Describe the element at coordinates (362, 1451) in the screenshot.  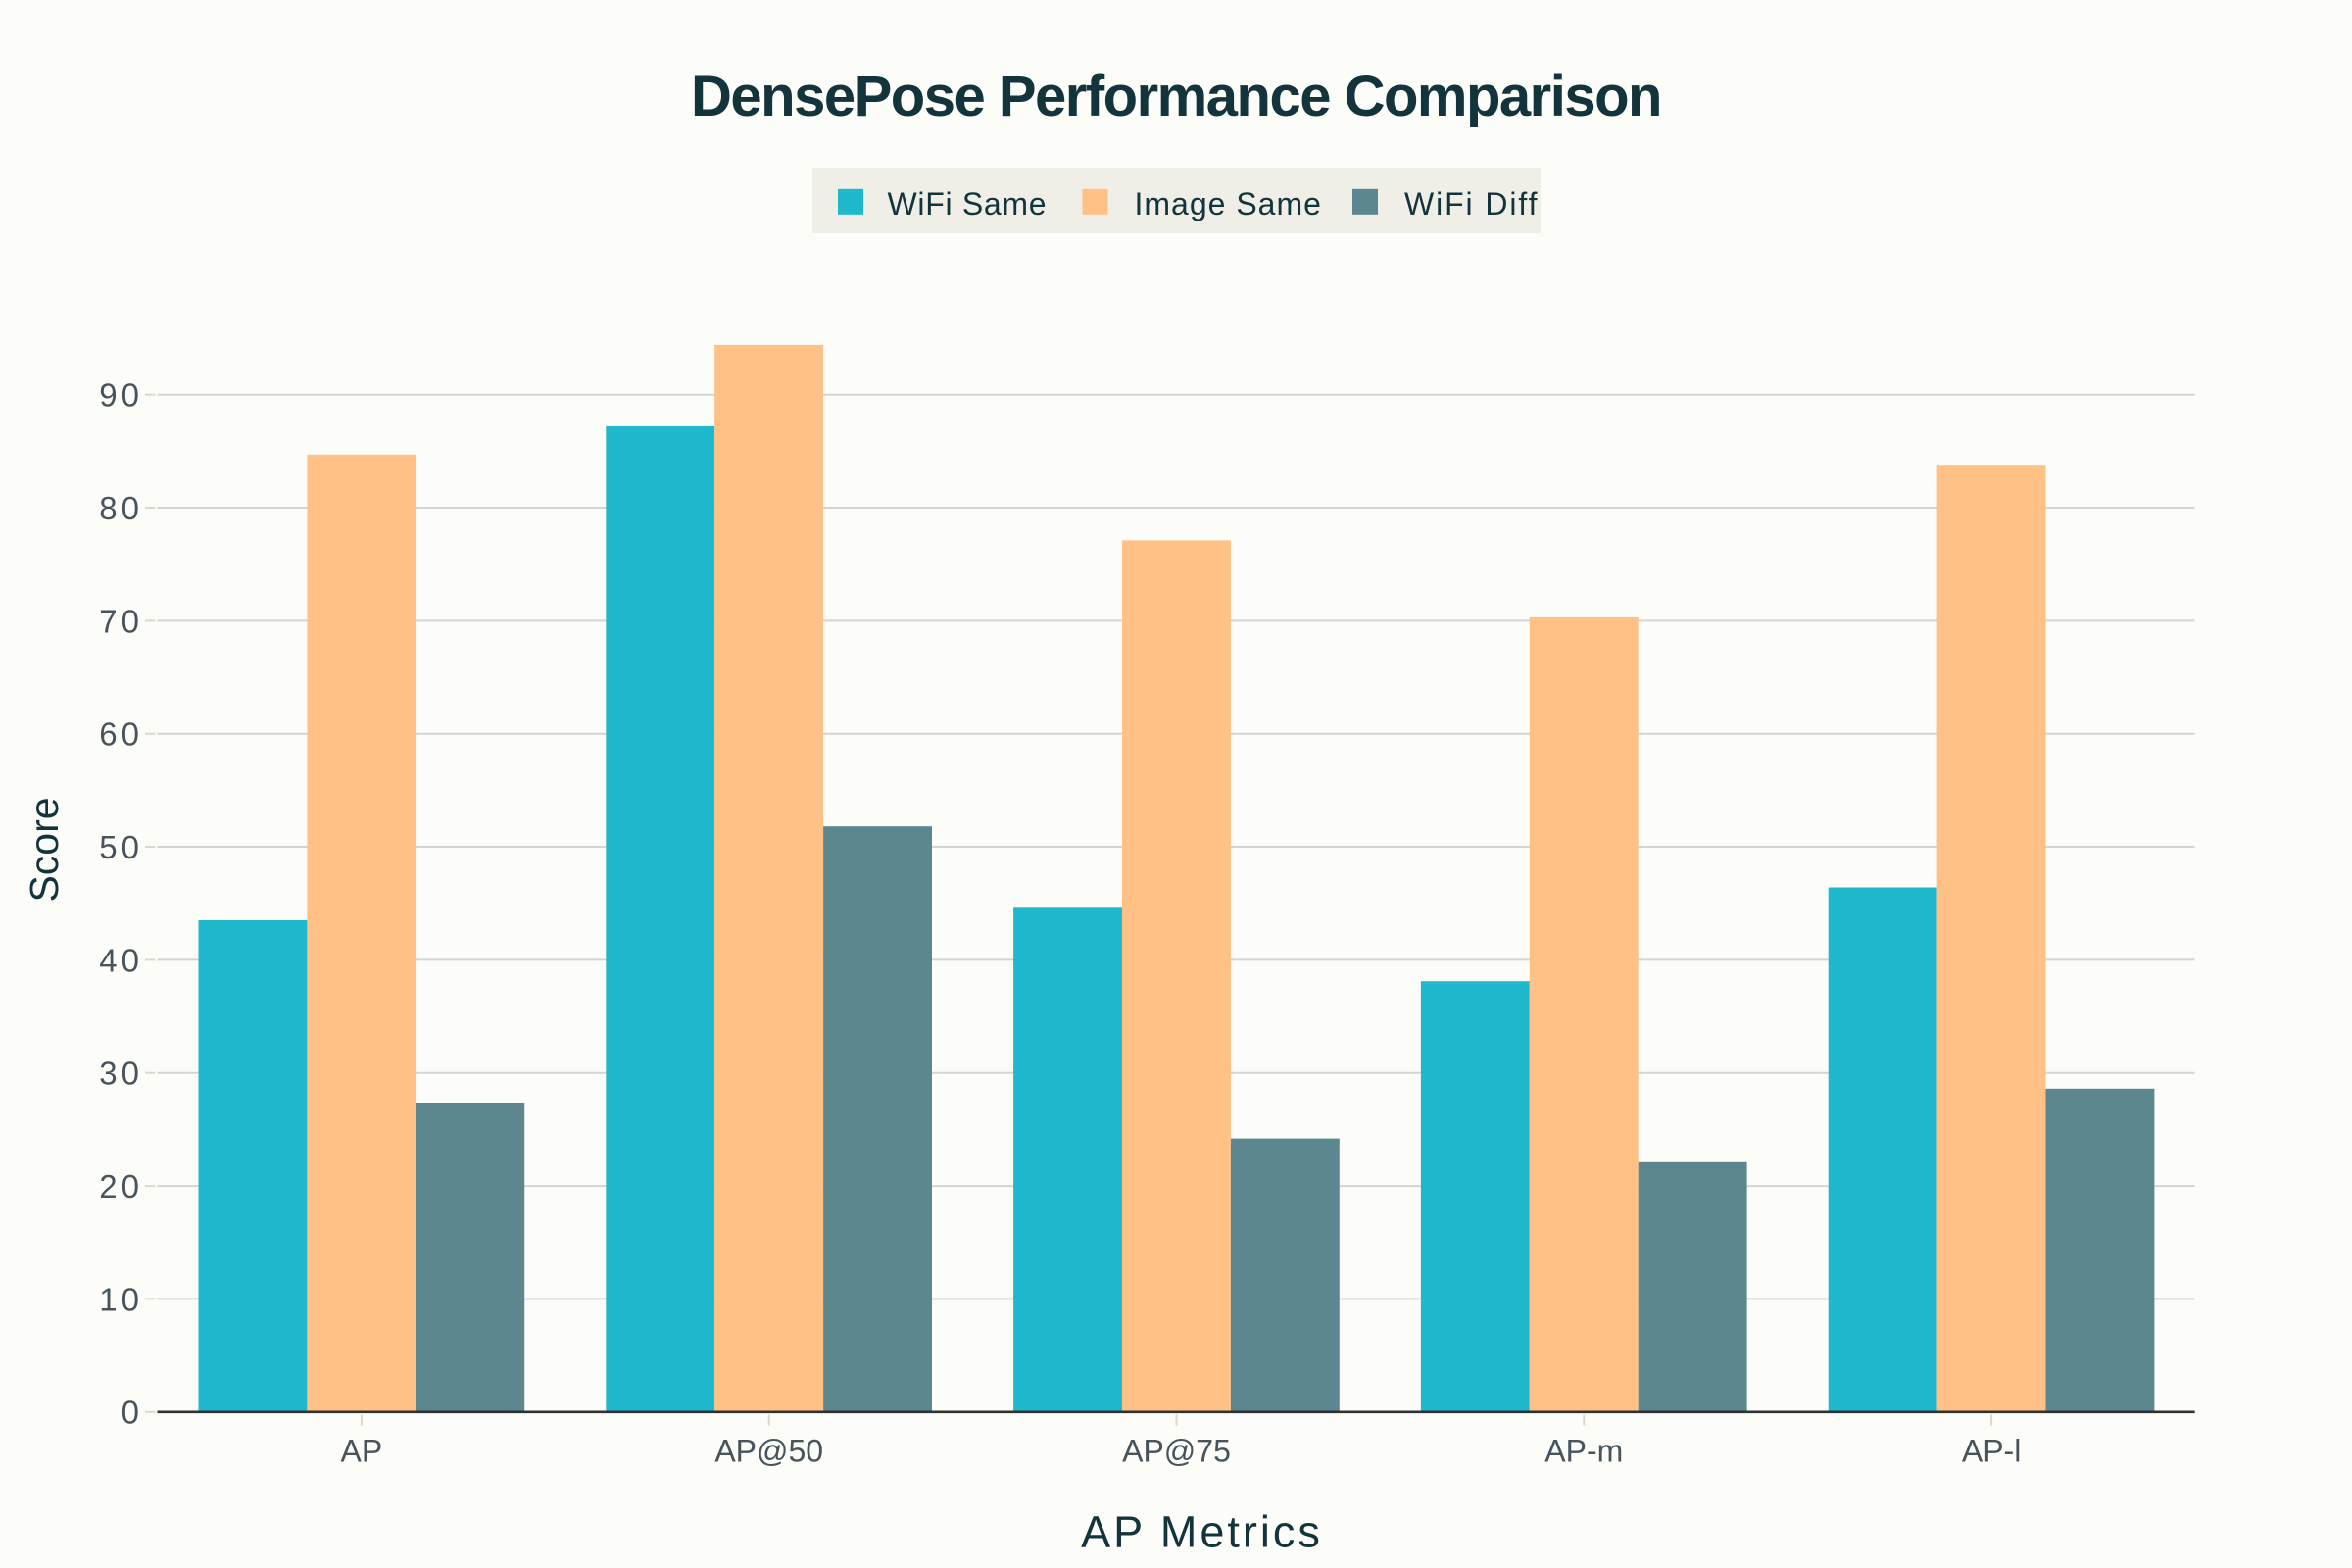
I see `svg-text: AP` at that location.